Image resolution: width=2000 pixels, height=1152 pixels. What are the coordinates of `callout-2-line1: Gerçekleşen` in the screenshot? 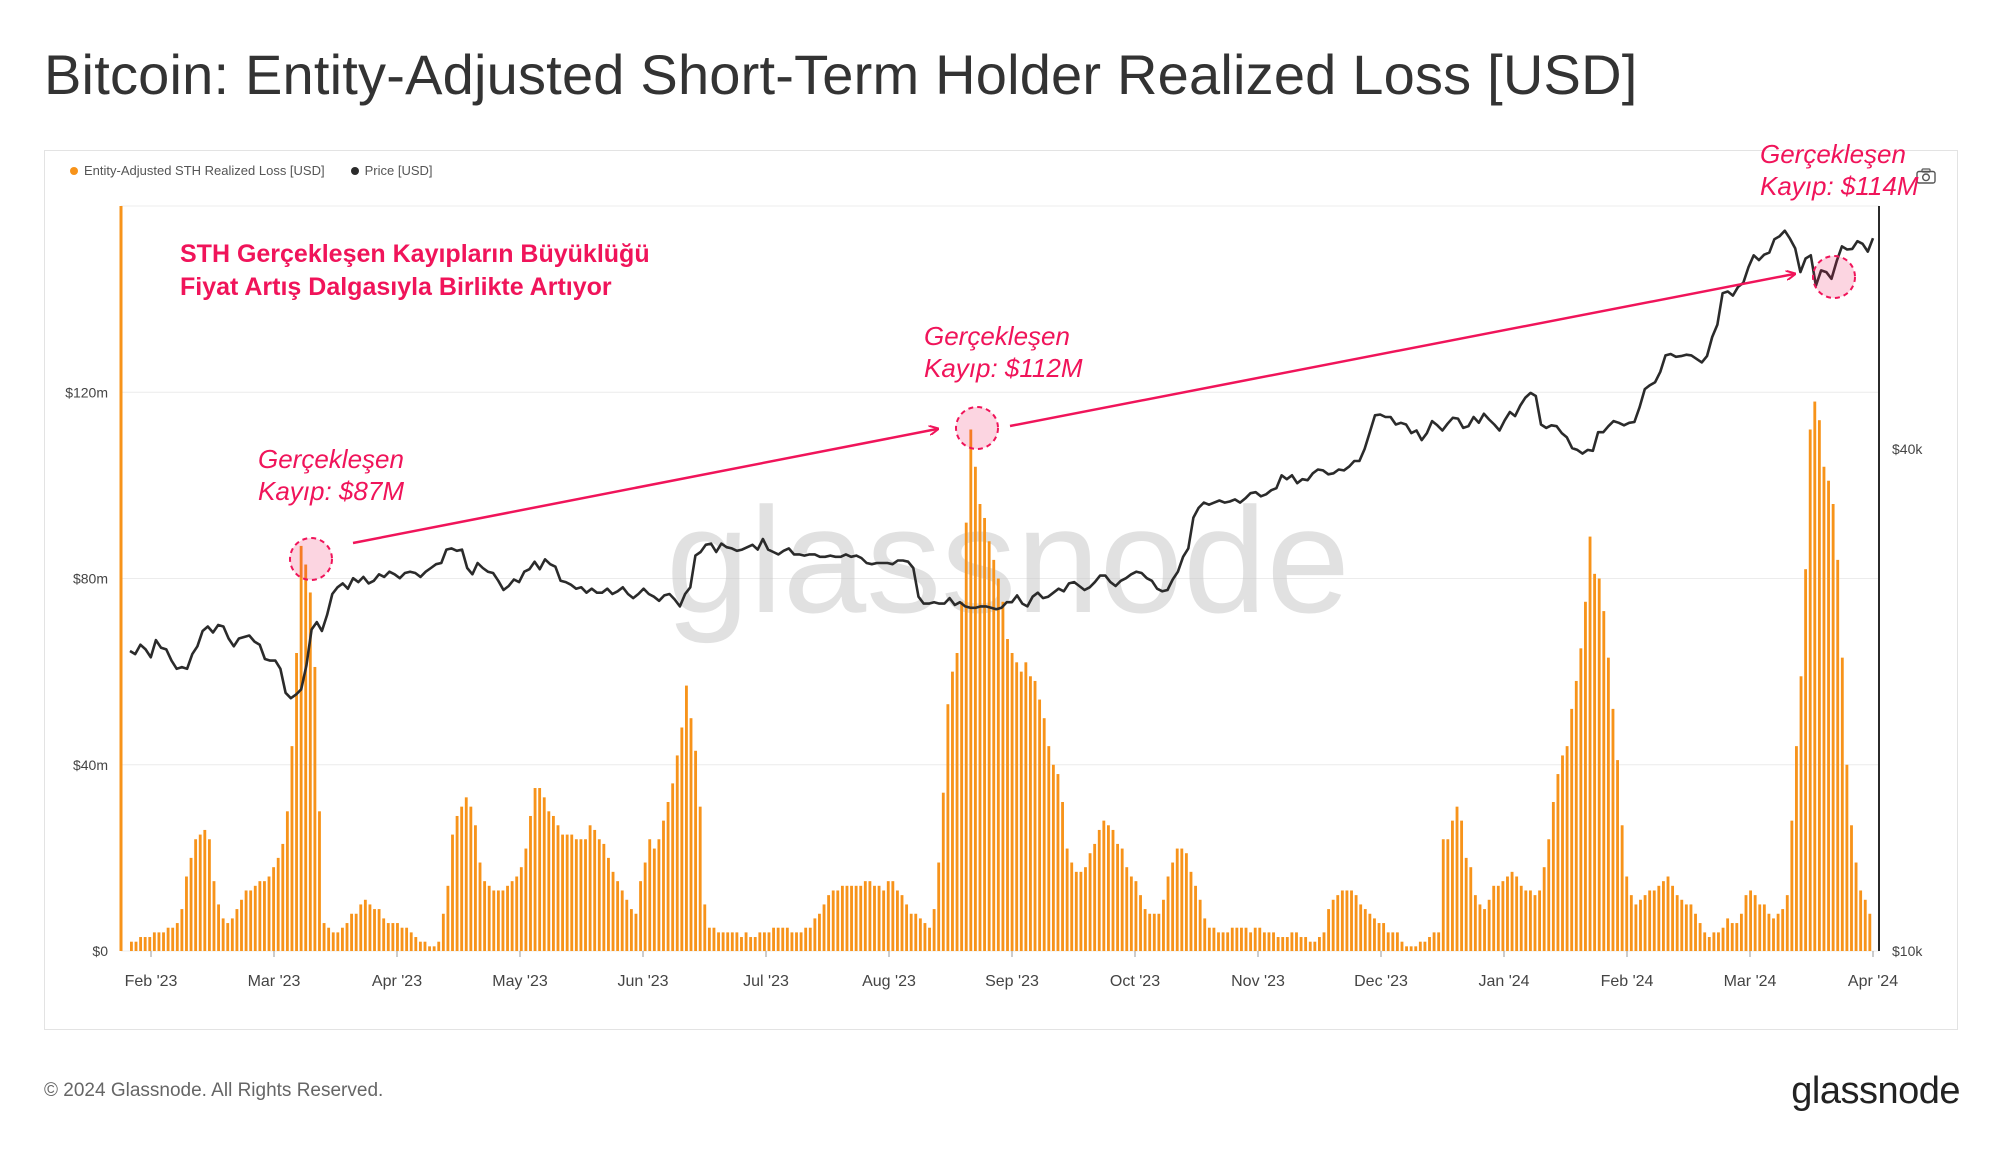 It's located at (997, 336).